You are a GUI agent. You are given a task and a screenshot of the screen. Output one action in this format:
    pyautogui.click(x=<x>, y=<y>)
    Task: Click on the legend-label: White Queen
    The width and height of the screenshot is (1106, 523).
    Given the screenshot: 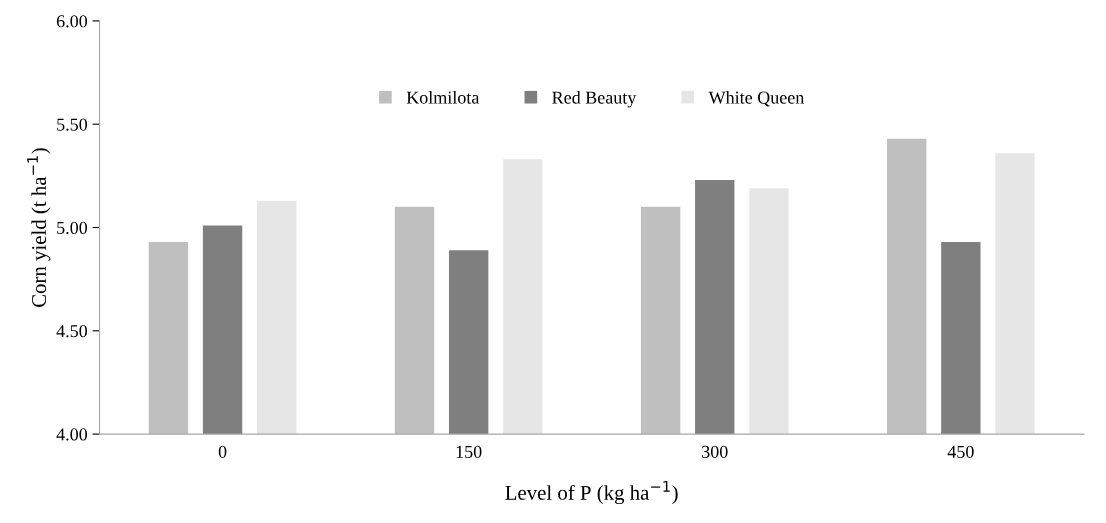 What is the action you would take?
    pyautogui.click(x=756, y=98)
    